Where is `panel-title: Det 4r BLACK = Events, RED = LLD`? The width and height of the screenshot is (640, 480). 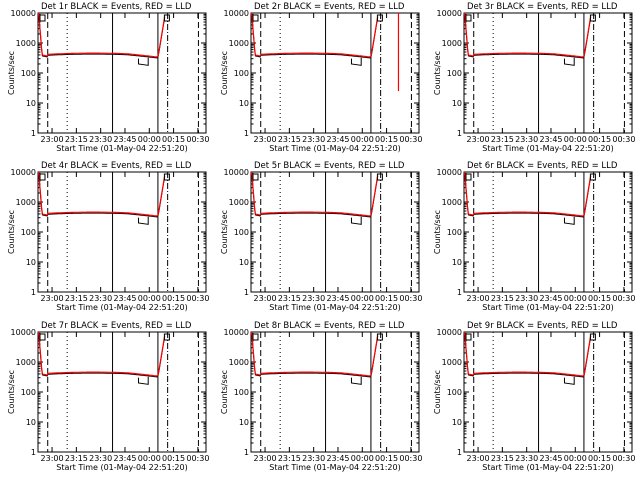 panel-title: Det 4r BLACK = Events, RED = LLD is located at coordinates (116, 166).